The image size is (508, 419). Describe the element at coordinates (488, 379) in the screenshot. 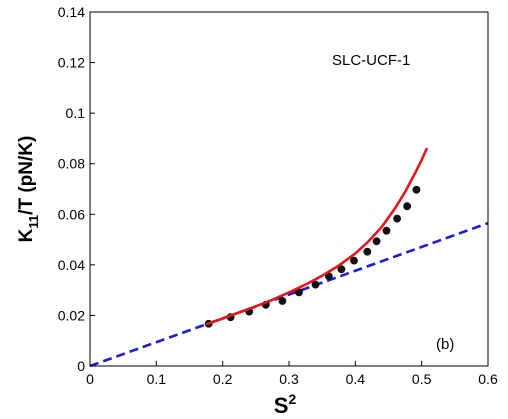

I see `x-tick-label: 0.6` at that location.